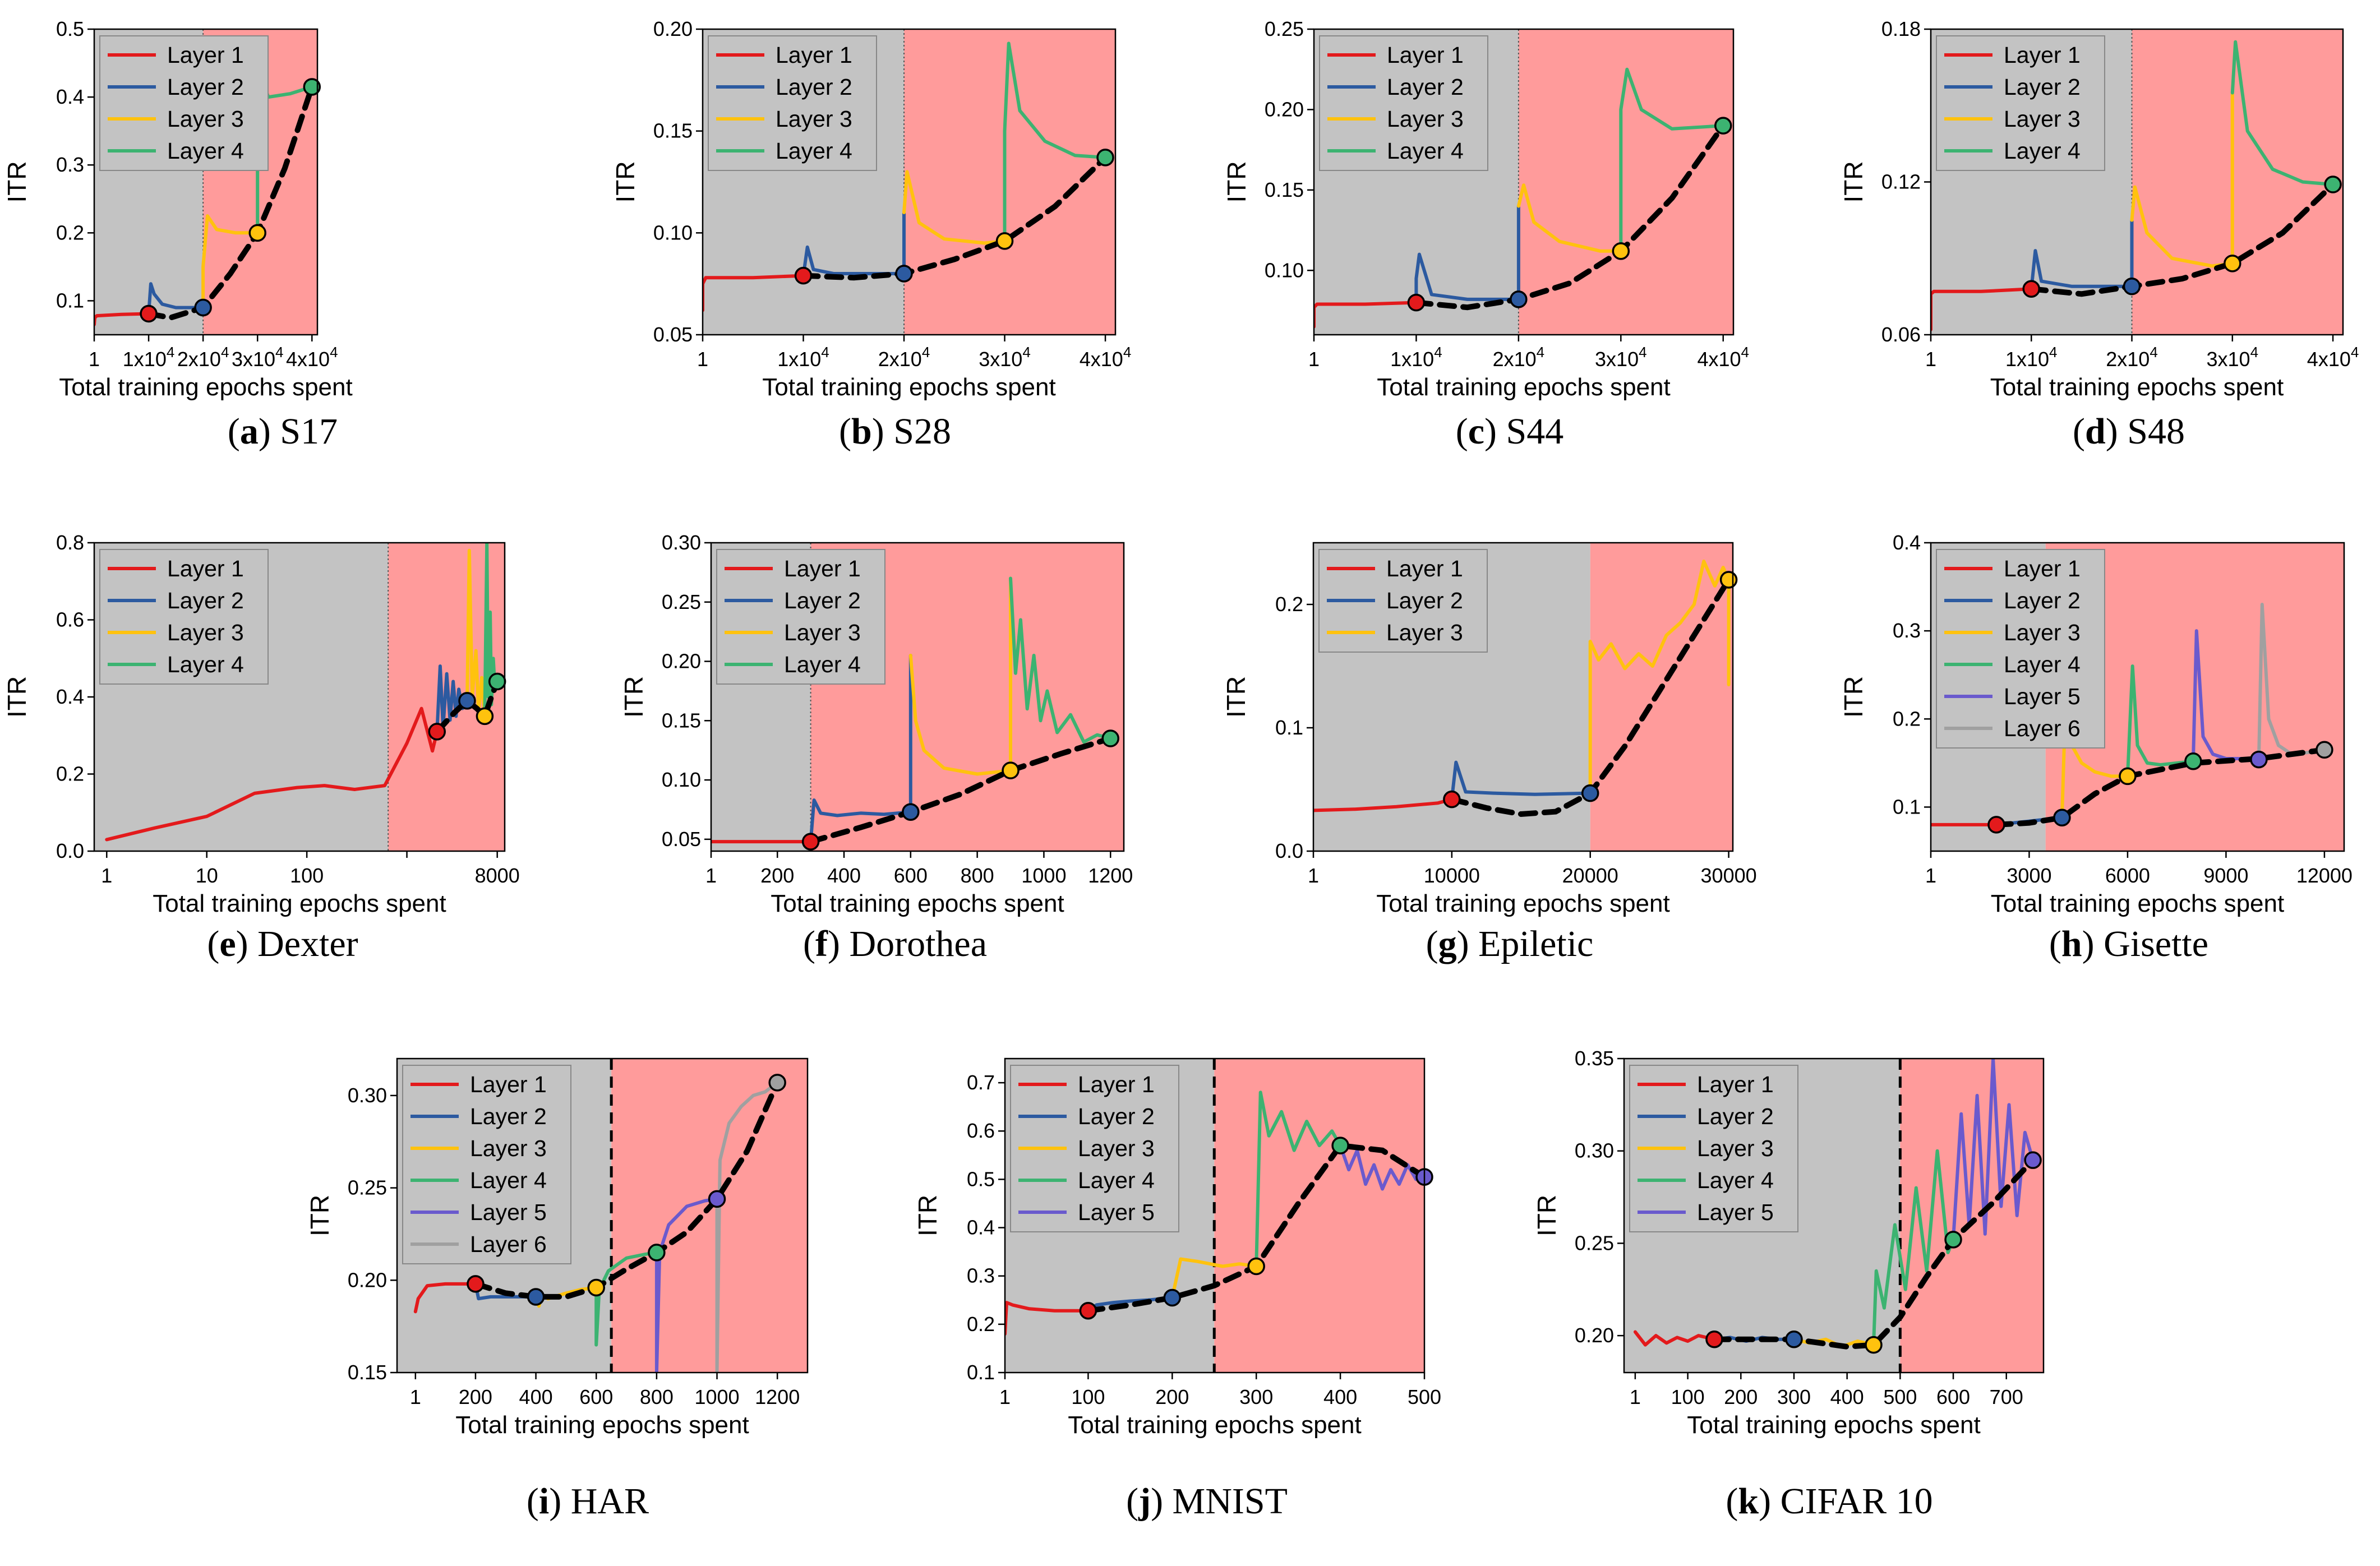 The height and width of the screenshot is (1566, 2380). What do you see at coordinates (1748, 1501) in the screenshot?
I see `caption-letter: k` at bounding box center [1748, 1501].